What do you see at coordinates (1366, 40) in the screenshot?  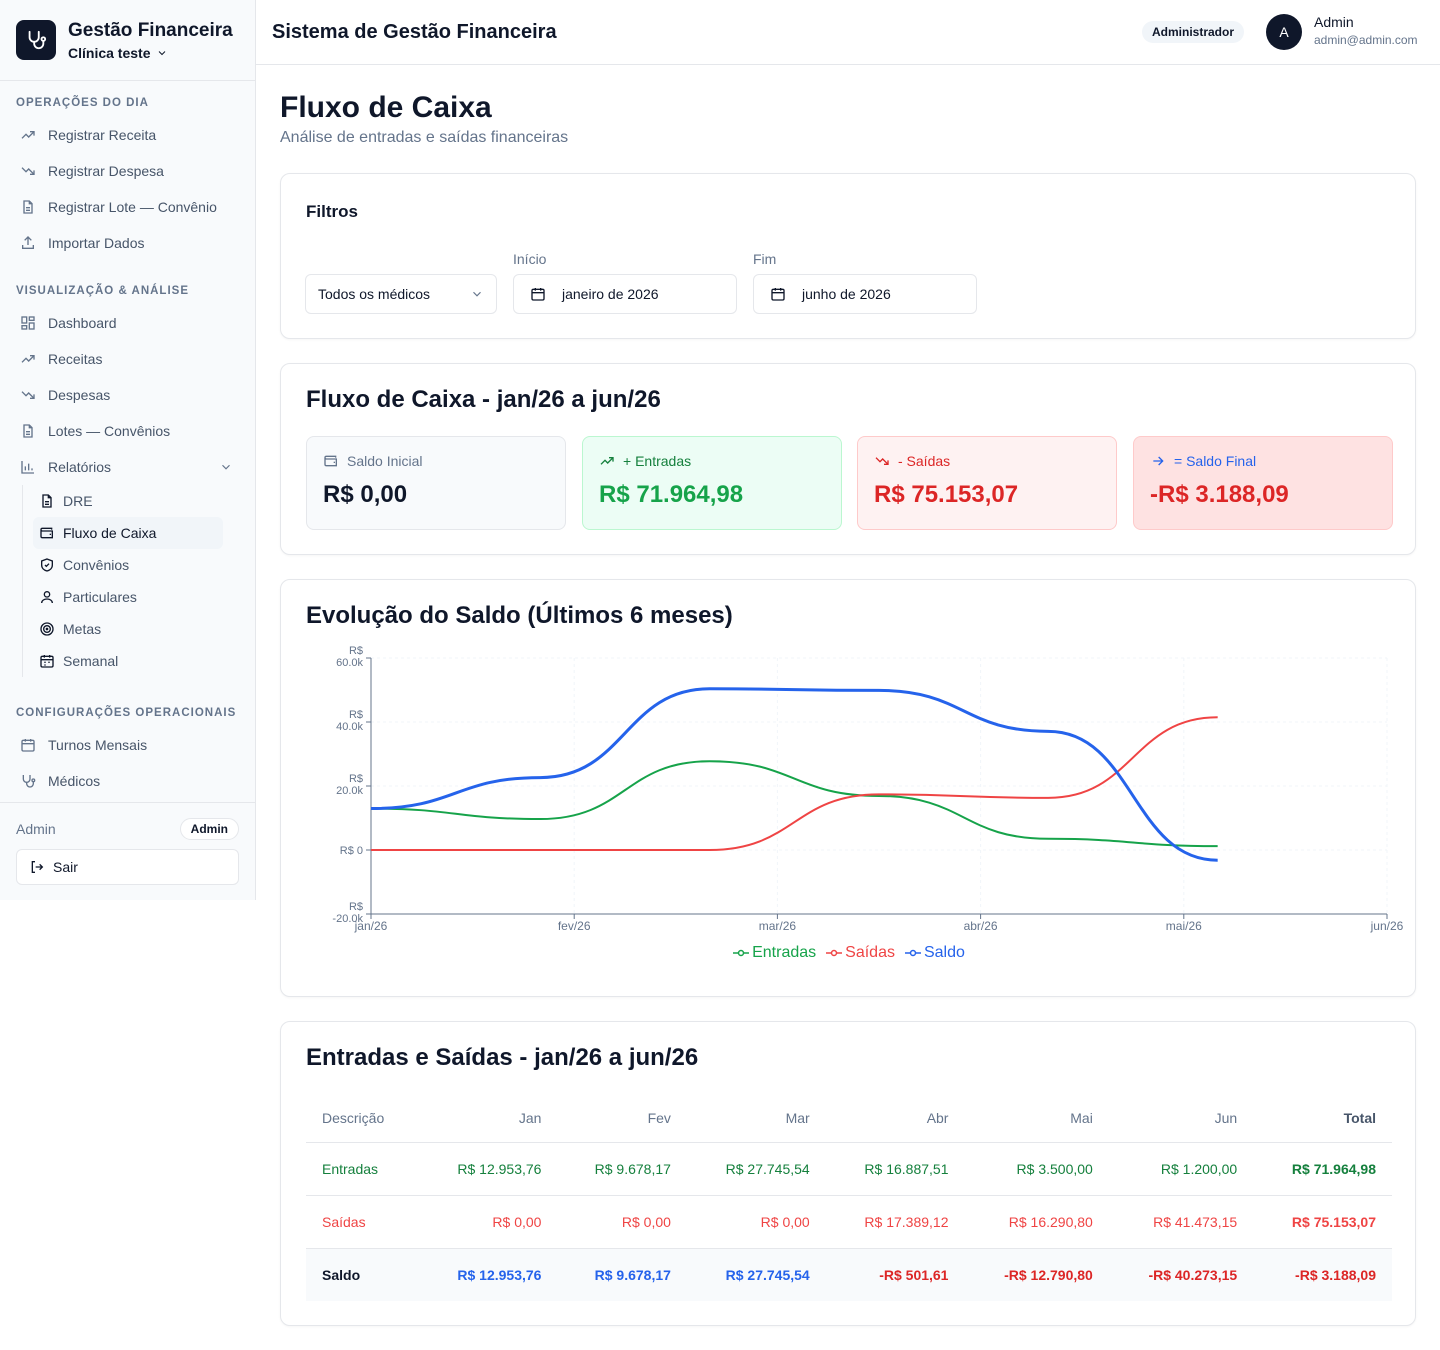 I see `user-email: admin@admin.com` at bounding box center [1366, 40].